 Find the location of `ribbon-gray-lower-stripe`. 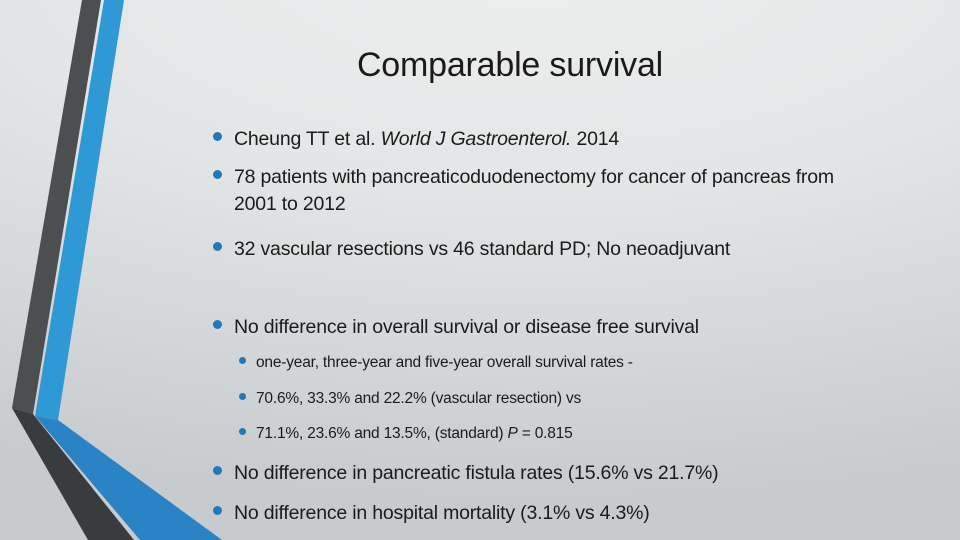

ribbon-gray-lower-stripe is located at coordinates (73, 474).